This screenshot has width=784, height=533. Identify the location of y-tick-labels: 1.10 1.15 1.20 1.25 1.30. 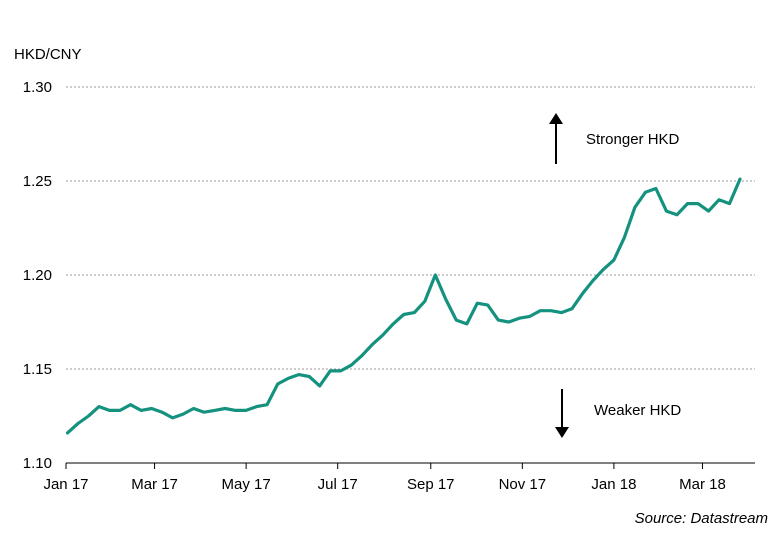
(37, 275).